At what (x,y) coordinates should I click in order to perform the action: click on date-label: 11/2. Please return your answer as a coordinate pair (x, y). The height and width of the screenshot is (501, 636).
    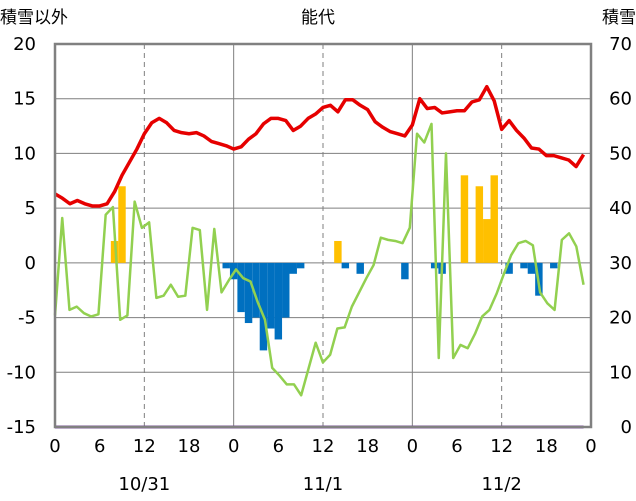
    Looking at the image, I should click on (501, 484).